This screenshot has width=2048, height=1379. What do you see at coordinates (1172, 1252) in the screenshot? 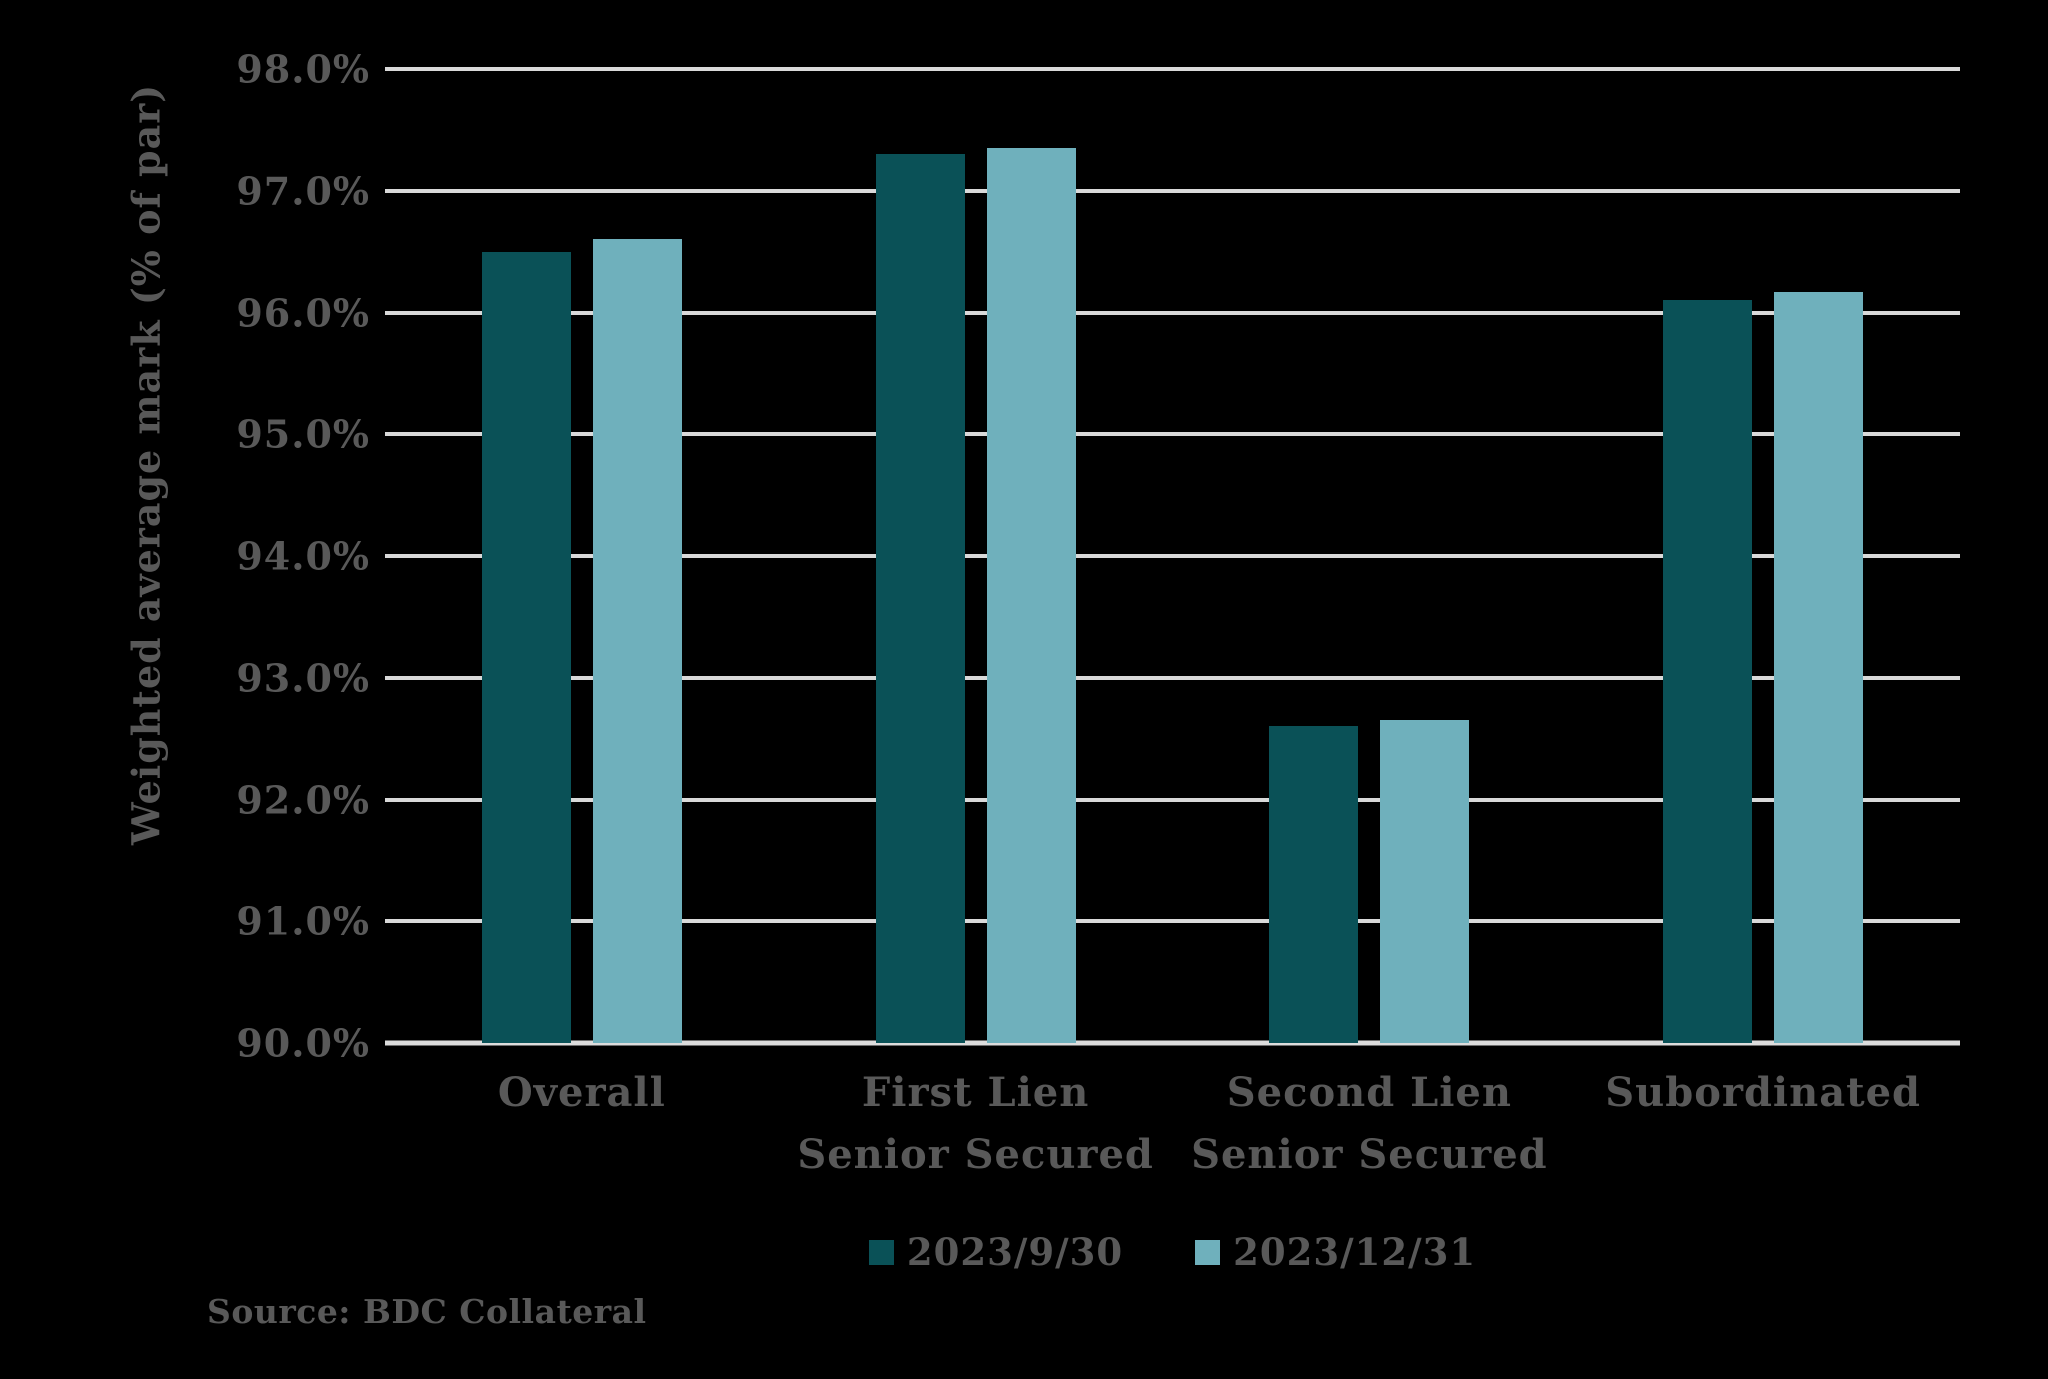
I see `legend: 2023/9/30 2023/12/31` at bounding box center [1172, 1252].